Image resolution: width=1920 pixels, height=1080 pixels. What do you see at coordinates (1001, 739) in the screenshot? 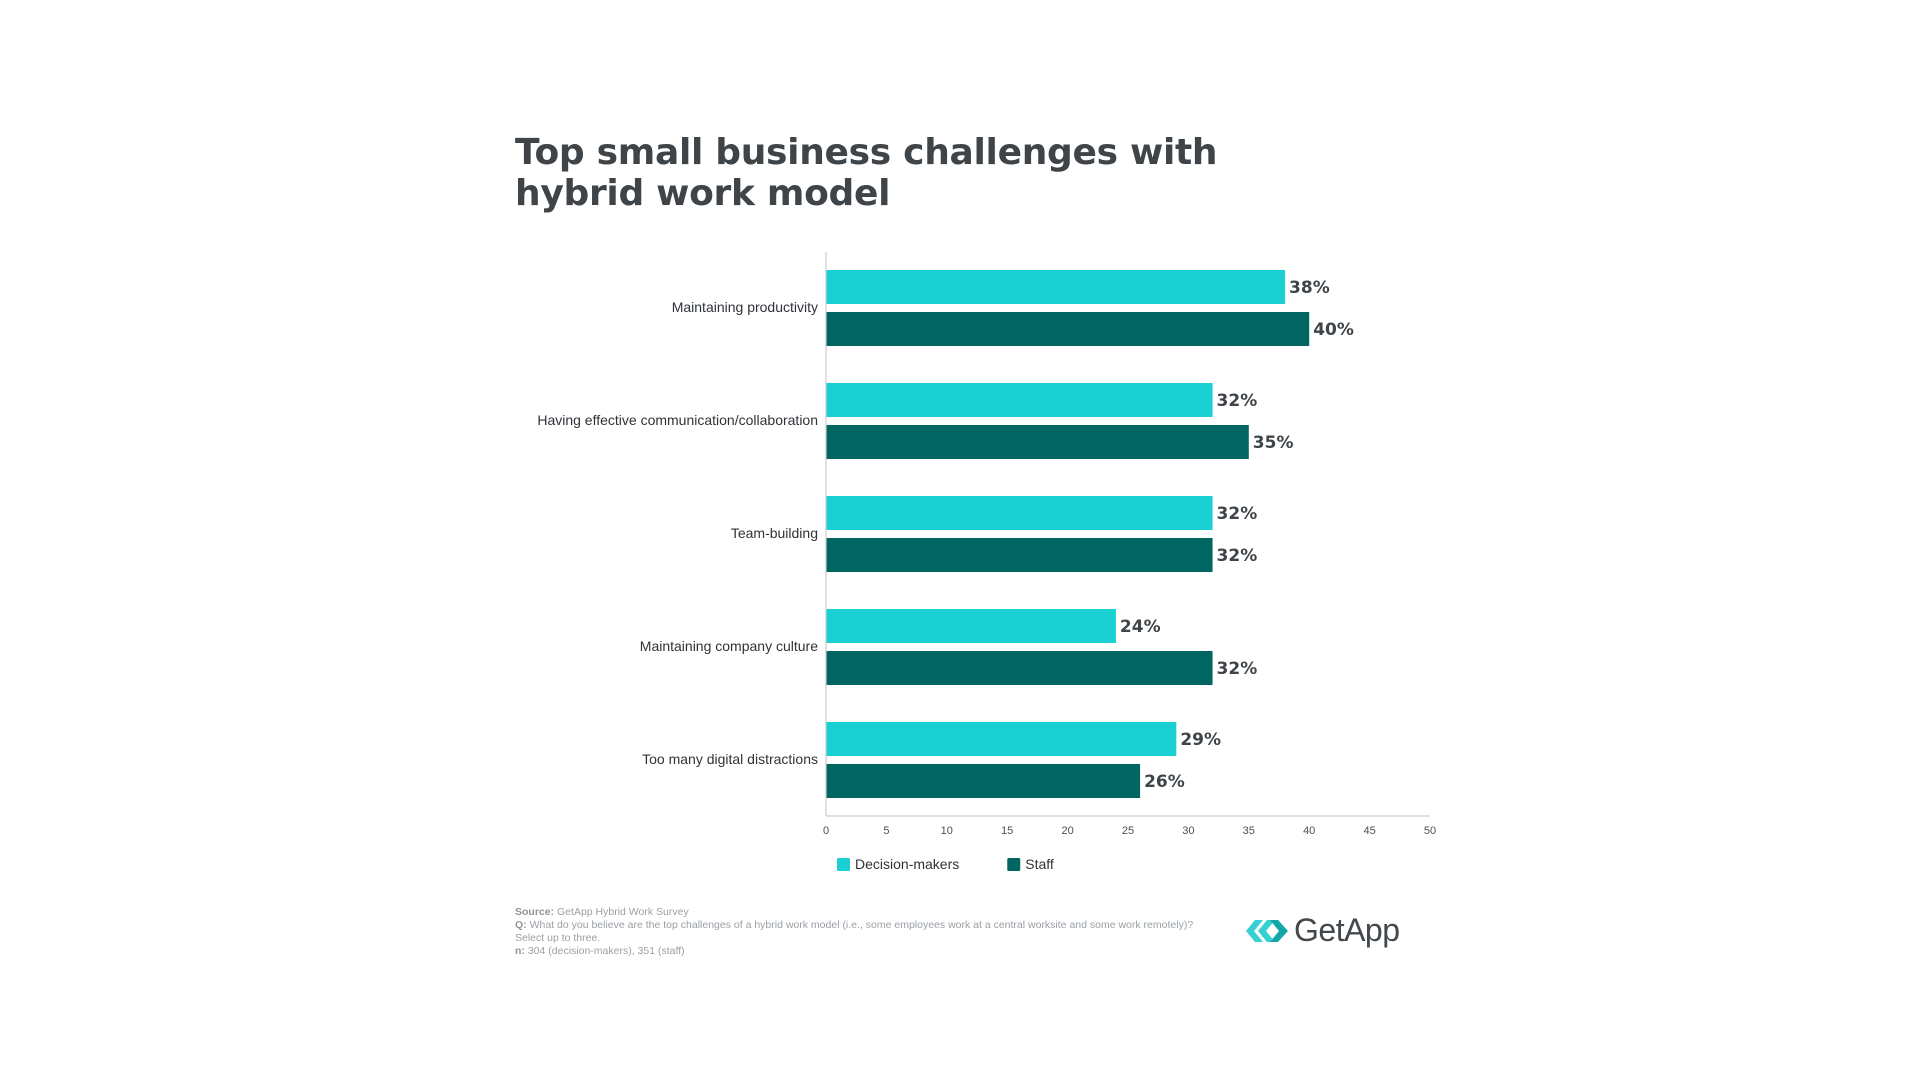
I see `bar-decision-makers-too-many-digital-distractions` at bounding box center [1001, 739].